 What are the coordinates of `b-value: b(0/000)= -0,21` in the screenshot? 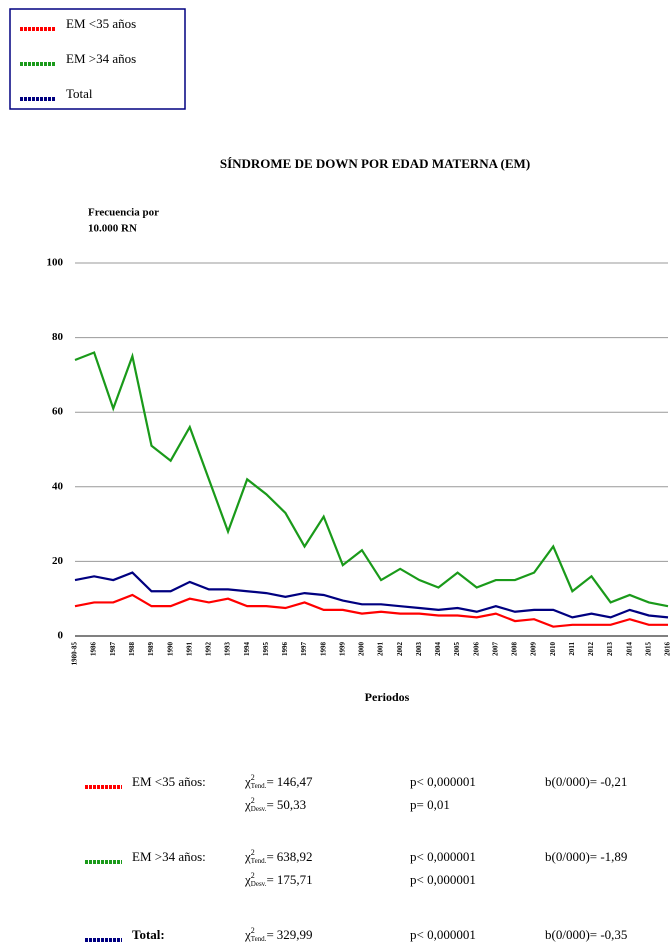 It's located at (586, 781).